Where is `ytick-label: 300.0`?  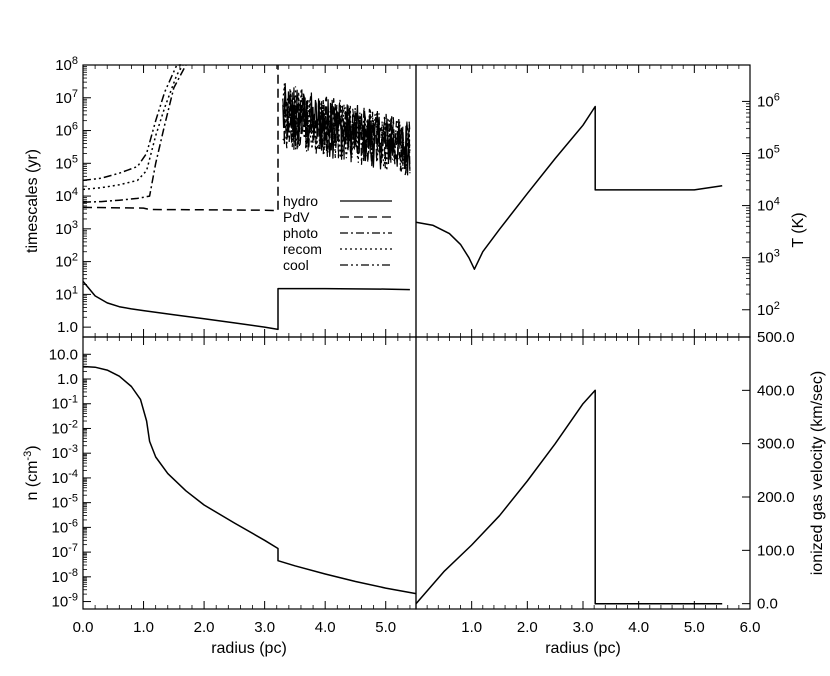
ytick-label: 300.0 is located at coordinates (776, 444).